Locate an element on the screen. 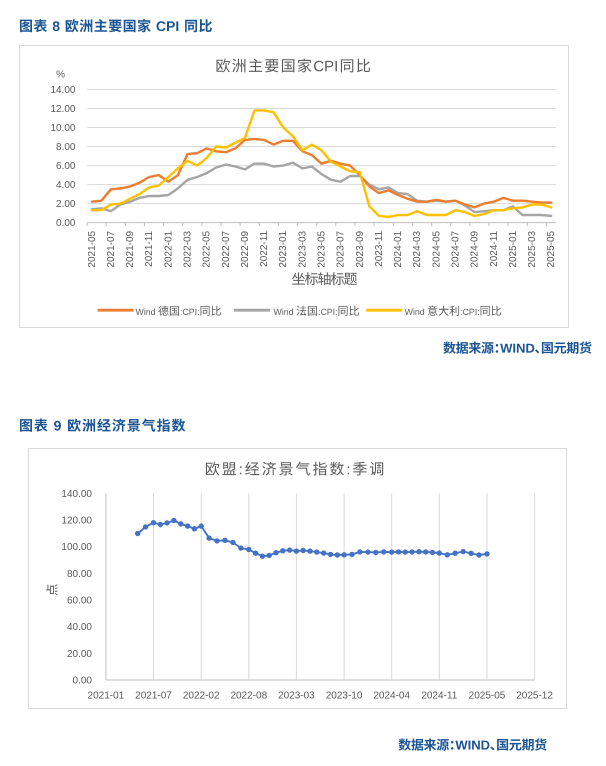  svg-text: 4.00 is located at coordinates (66, 185).